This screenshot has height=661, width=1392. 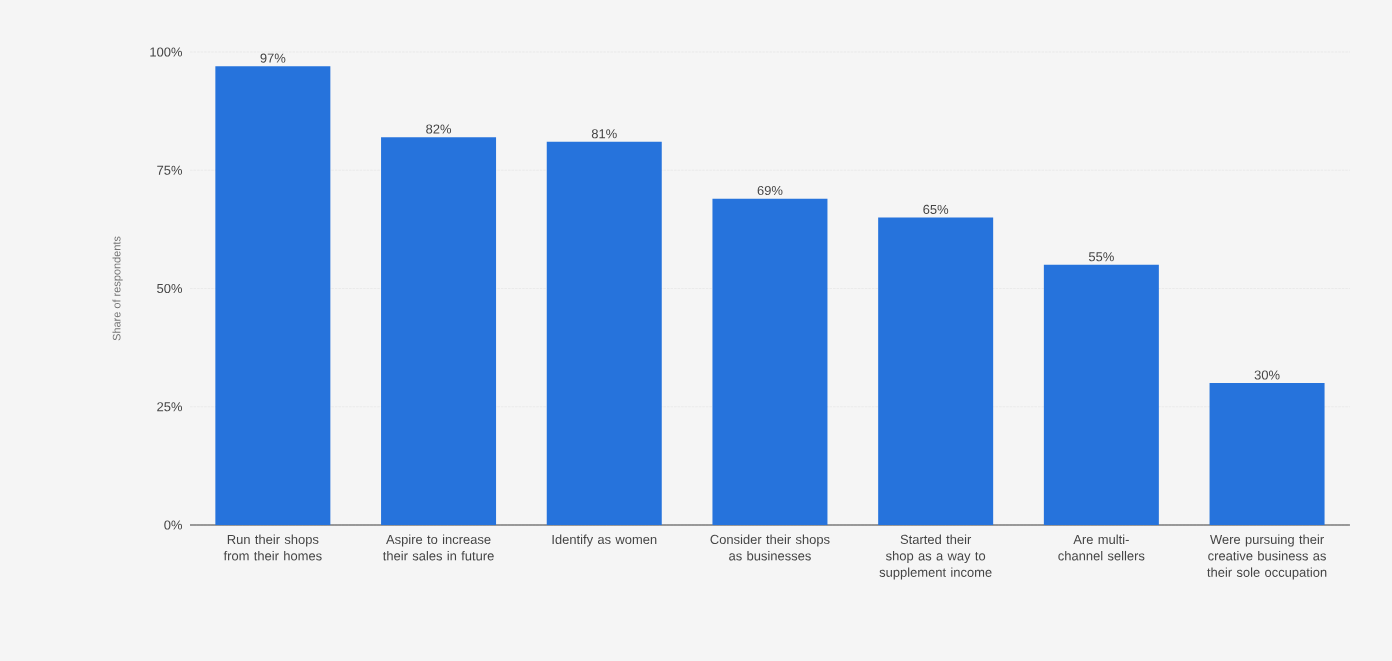 What do you see at coordinates (936, 209) in the screenshot?
I see `data-label: 65%` at bounding box center [936, 209].